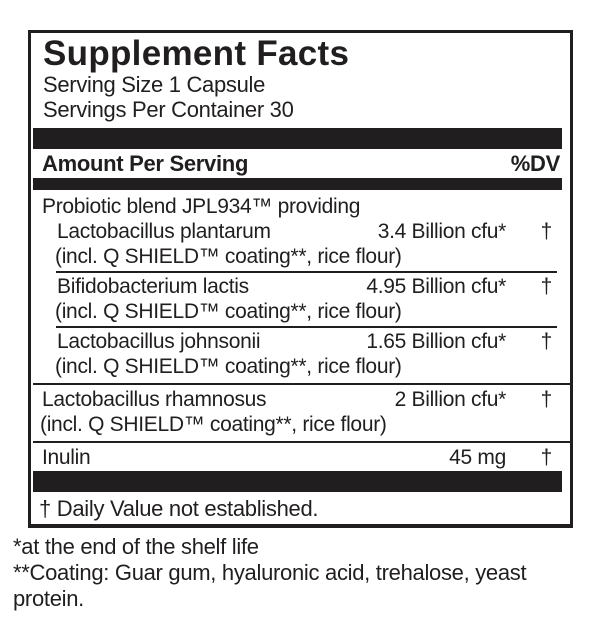  Describe the element at coordinates (300, 399) in the screenshot. I see `ingredient-row-rhamnosus: Lactobacillus rhamnosus 2 Billion cfu* †` at that location.